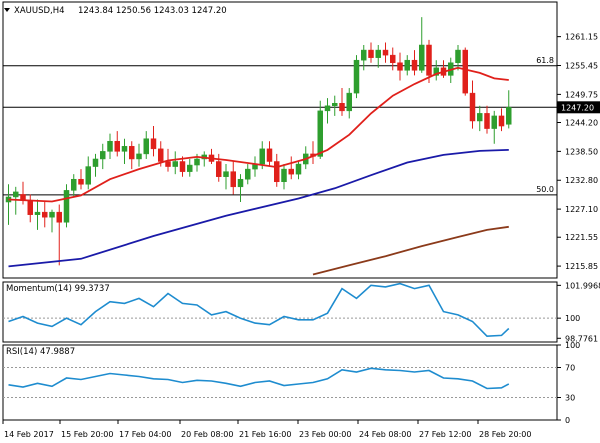  I want to click on rsi-tick-label: 0, so click(567, 420).